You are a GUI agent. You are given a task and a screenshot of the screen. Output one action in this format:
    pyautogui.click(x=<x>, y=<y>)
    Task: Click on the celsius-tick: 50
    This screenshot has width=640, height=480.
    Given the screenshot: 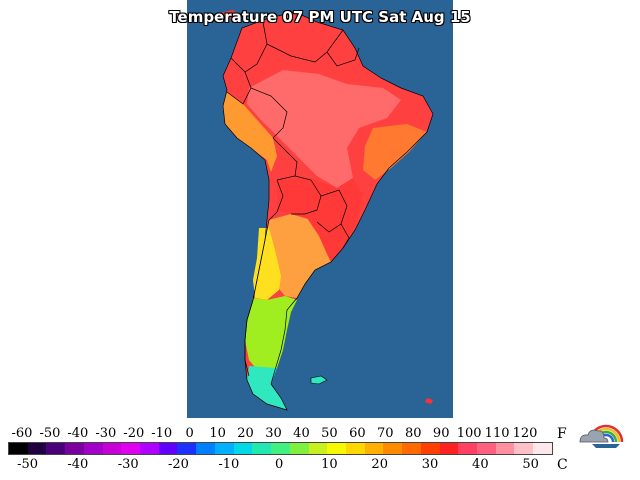 What is the action you would take?
    pyautogui.click(x=530, y=464)
    